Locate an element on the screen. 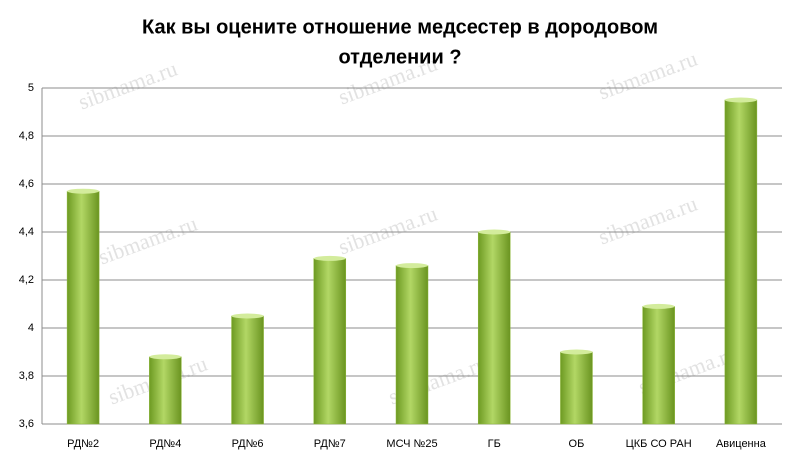 The width and height of the screenshot is (800, 470). y-tick-label: 5 is located at coordinates (31, 88).